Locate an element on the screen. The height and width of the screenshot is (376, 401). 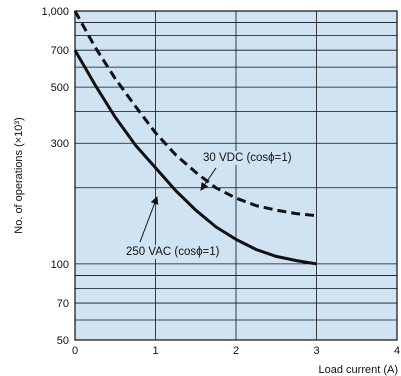
x-tick-label: 2 is located at coordinates (236, 351).